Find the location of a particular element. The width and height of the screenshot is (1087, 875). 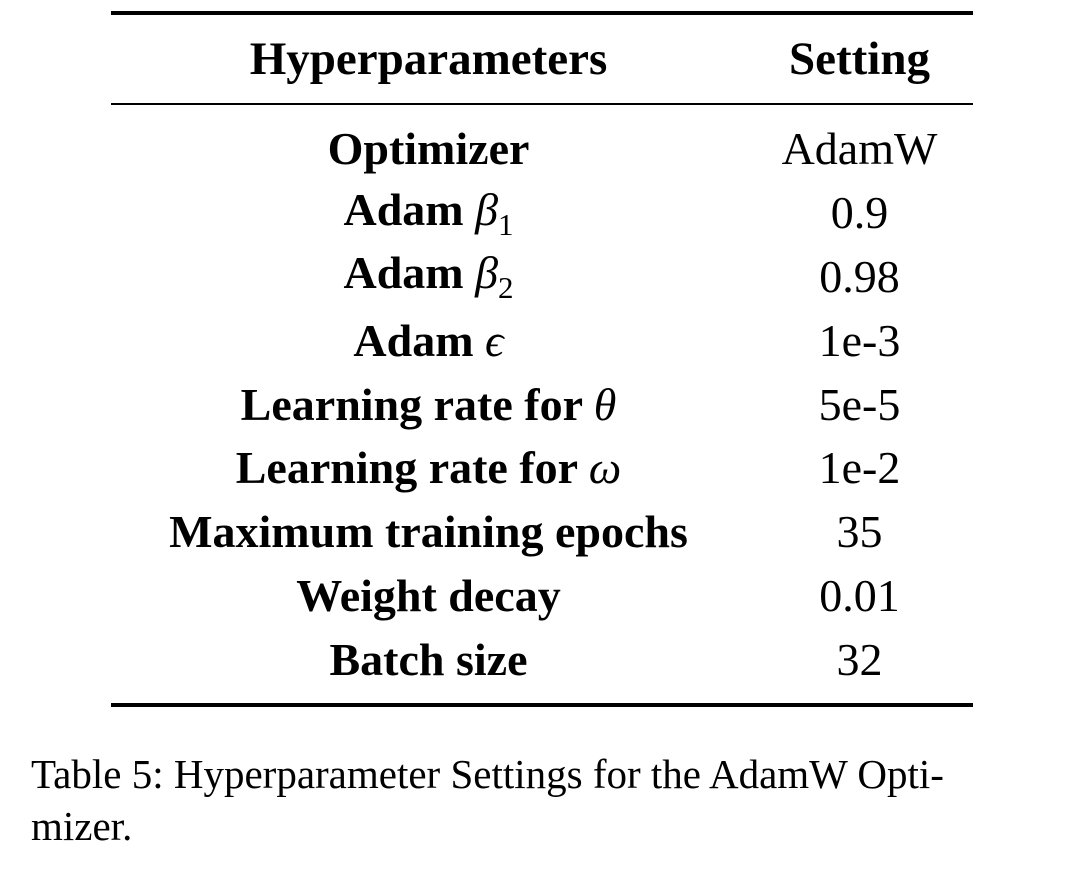

hyperparameter-name: Batch size is located at coordinates (428, 659).